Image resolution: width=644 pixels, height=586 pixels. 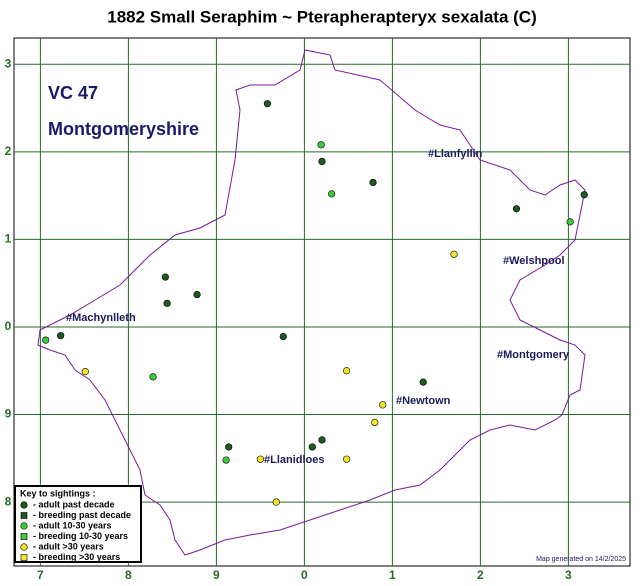 I want to click on legend-label: - adult >30 years, so click(x=68, y=546).